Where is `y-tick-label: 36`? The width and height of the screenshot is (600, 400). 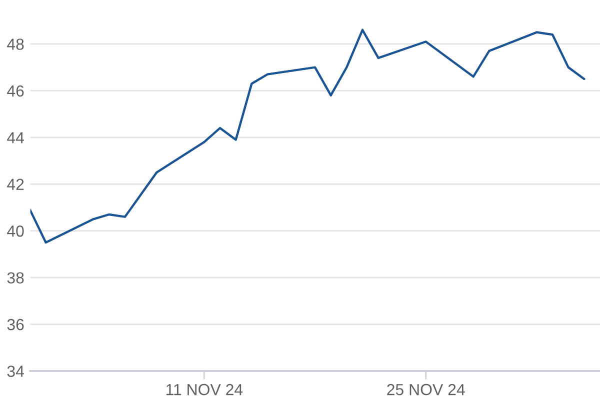
y-tick-label: 36 is located at coordinates (15, 324).